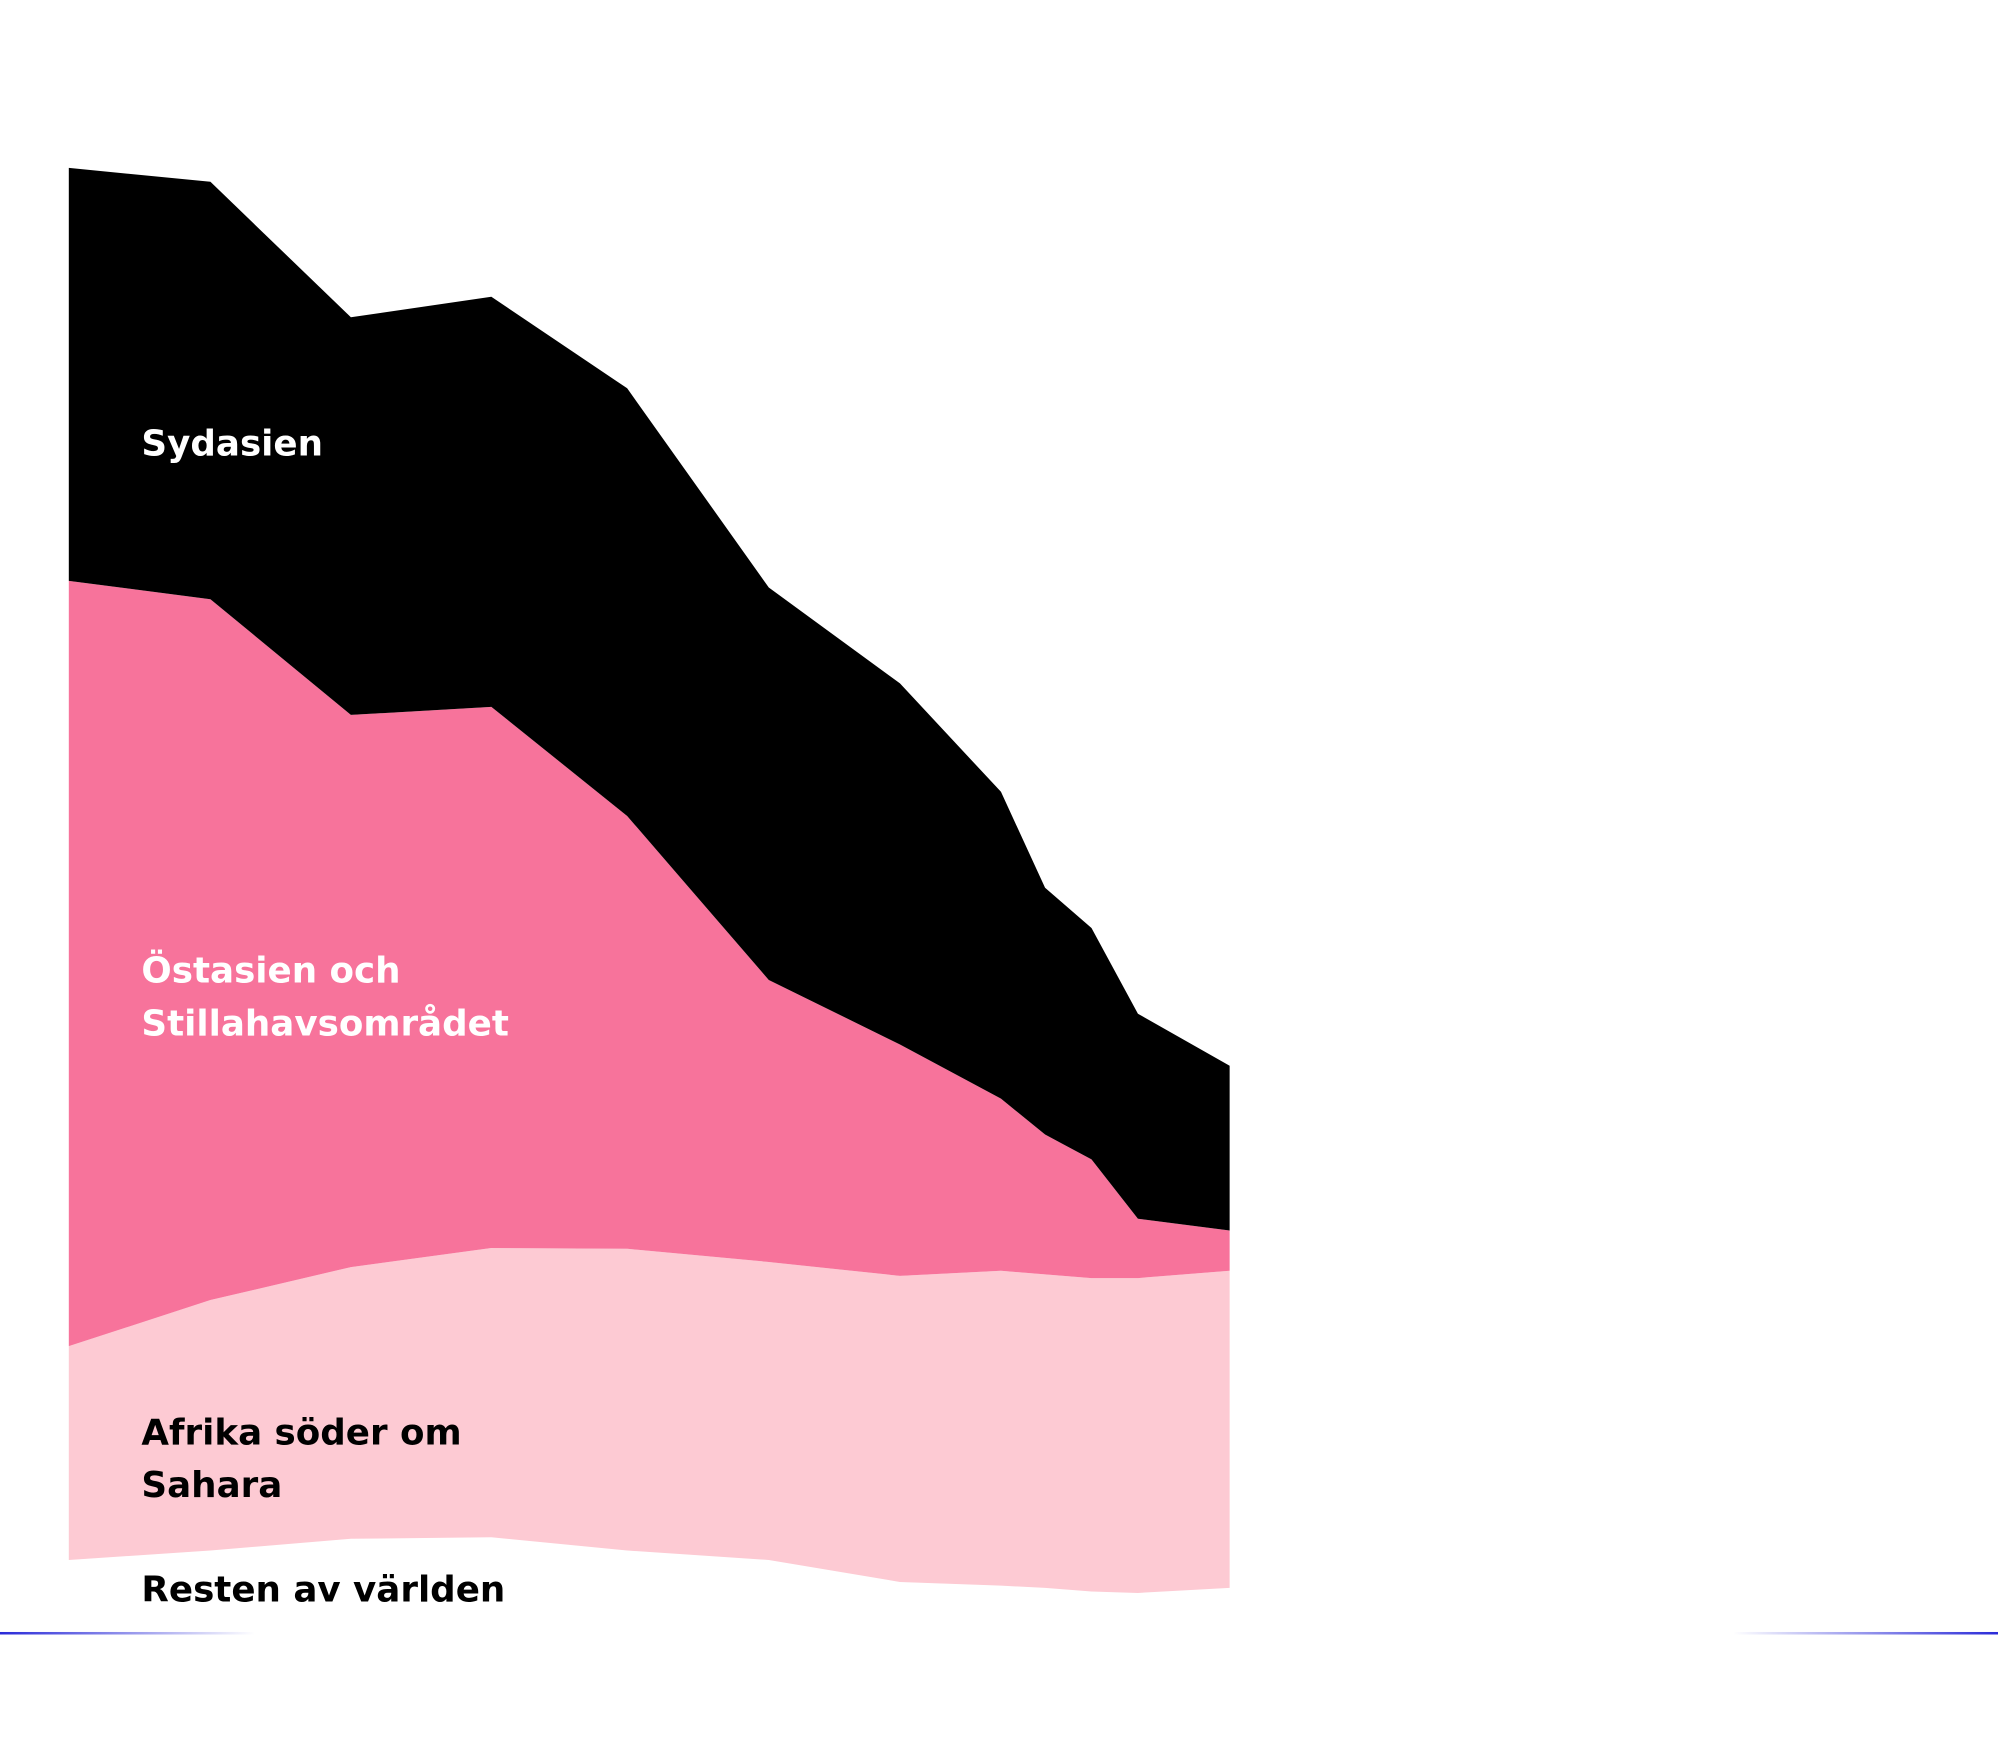  What do you see at coordinates (127, 1633) in the screenshot?
I see `baseline-left` at bounding box center [127, 1633].